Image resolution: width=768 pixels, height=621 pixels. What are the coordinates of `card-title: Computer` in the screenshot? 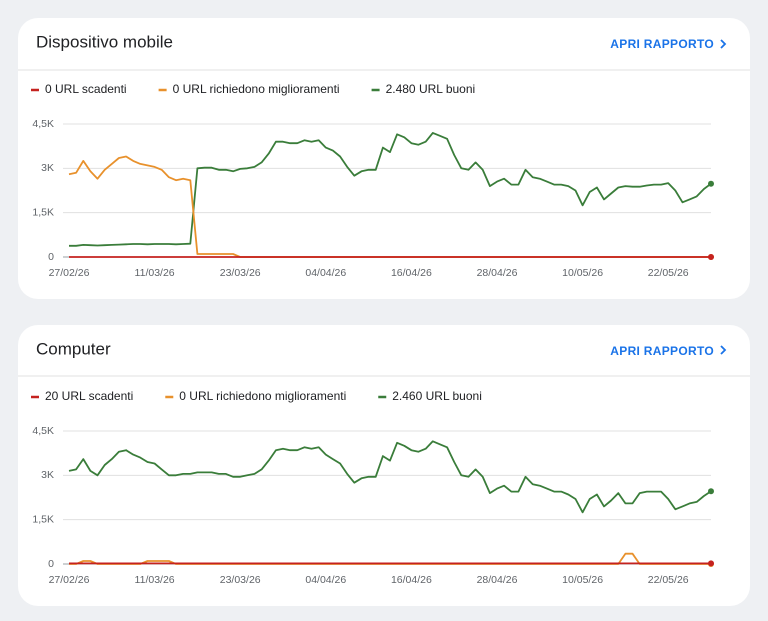 It's located at (73, 348).